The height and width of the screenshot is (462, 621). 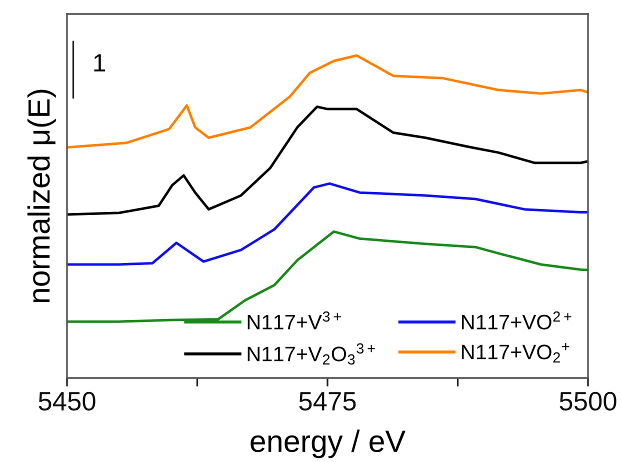 I want to click on x-tick-label: 5500, so click(x=588, y=401).